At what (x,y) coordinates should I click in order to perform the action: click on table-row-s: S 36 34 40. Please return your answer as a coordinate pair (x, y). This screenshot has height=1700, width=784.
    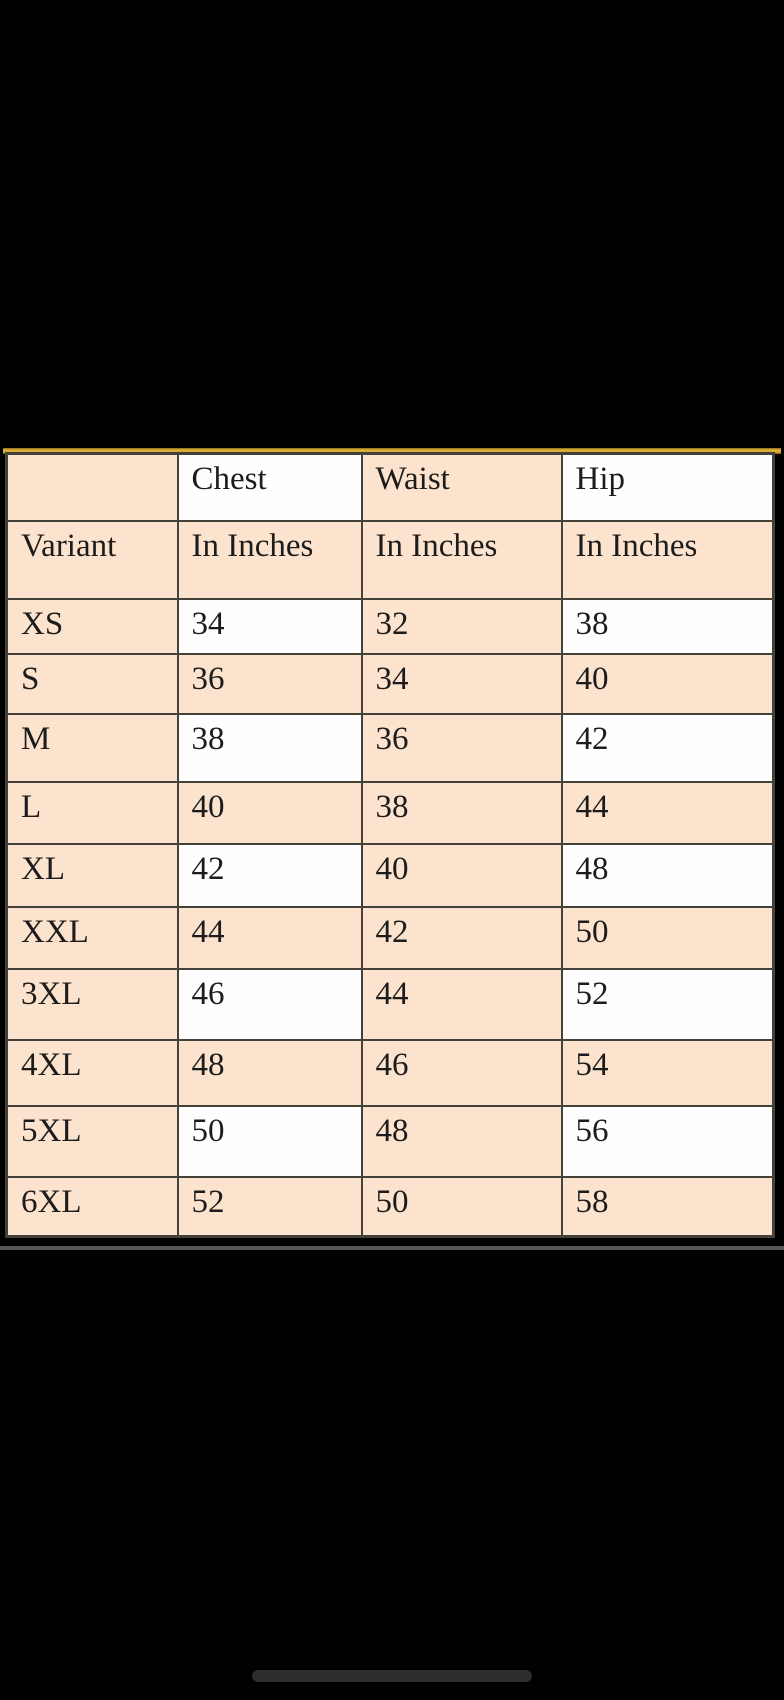
    Looking at the image, I should click on (390, 683).